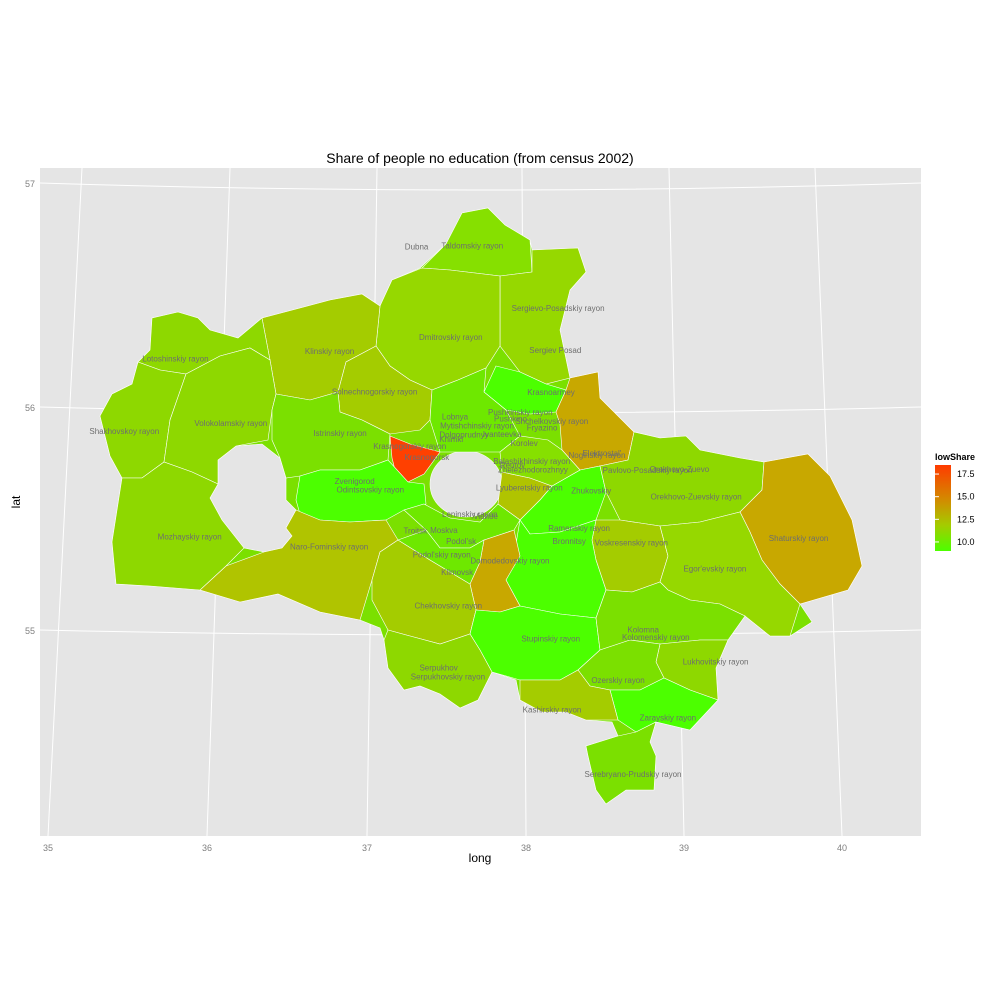 This screenshot has width=1008, height=1008. I want to click on region-label: Shaturskiy rayon, so click(799, 538).